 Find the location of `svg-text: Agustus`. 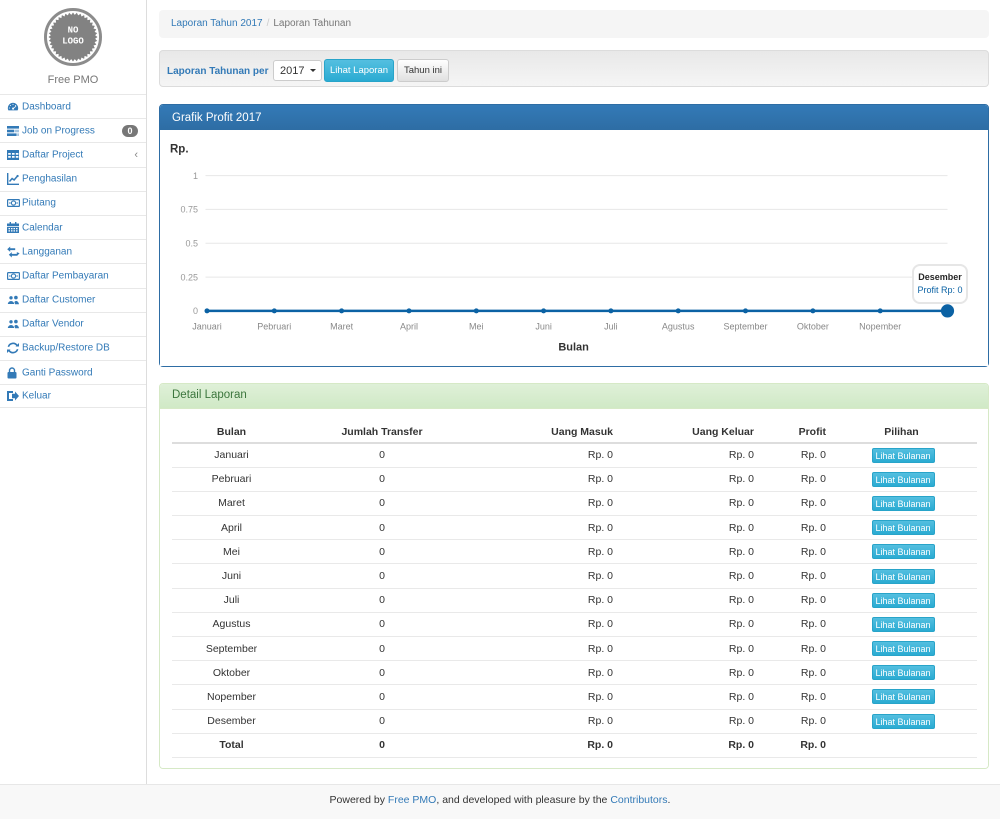

svg-text: Agustus is located at coordinates (678, 327).